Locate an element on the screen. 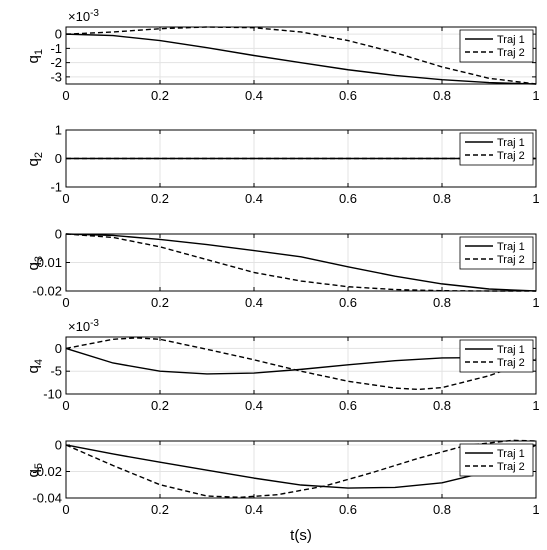 The width and height of the screenshot is (547, 550). y-axis-label: q5 is located at coordinates (35, 470).